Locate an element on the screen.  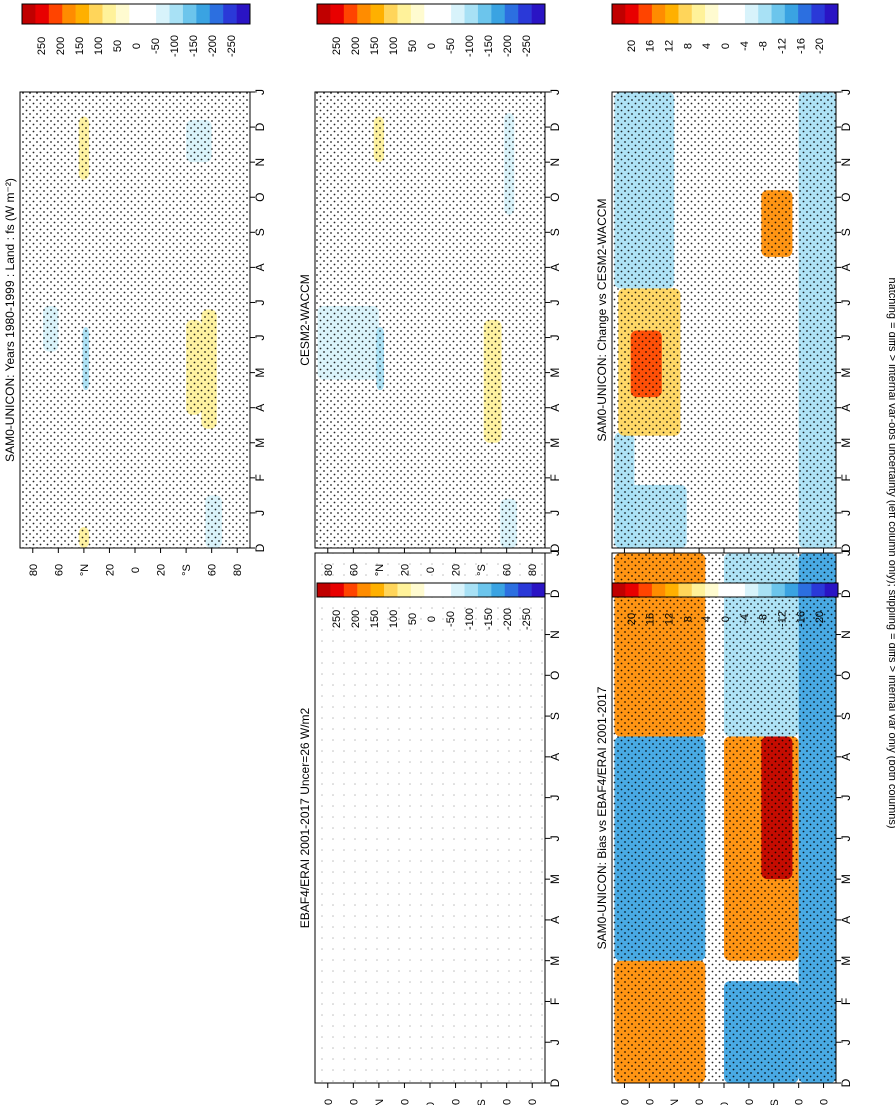
colorbar-tick-label: -150 is located at coordinates (194, 46).